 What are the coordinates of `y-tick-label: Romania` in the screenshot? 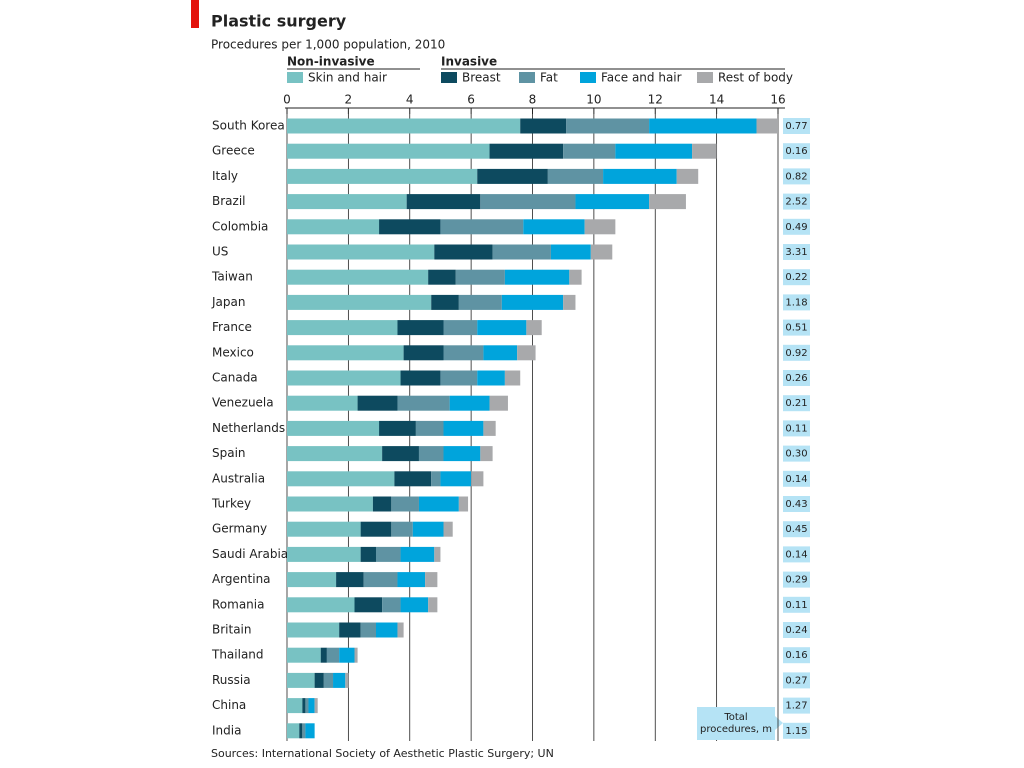 It's located at (238, 604).